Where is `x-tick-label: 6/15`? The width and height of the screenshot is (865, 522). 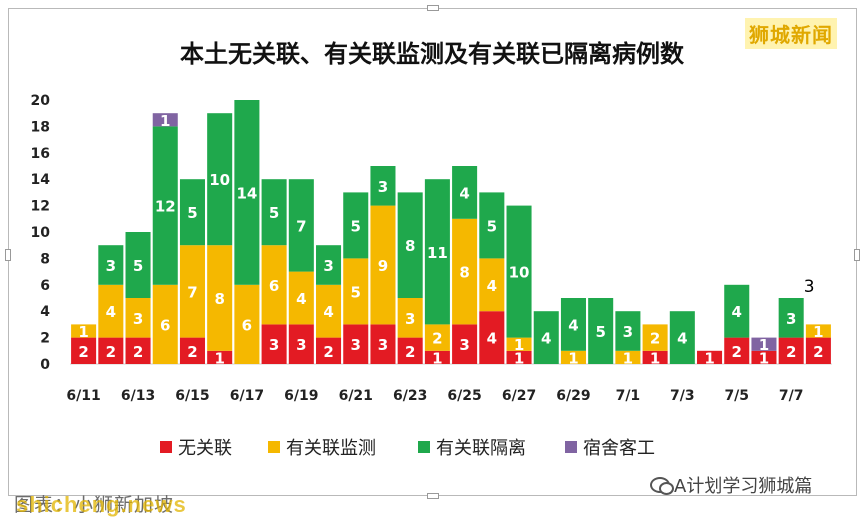
x-tick-label: 6/15 is located at coordinates (192, 396).